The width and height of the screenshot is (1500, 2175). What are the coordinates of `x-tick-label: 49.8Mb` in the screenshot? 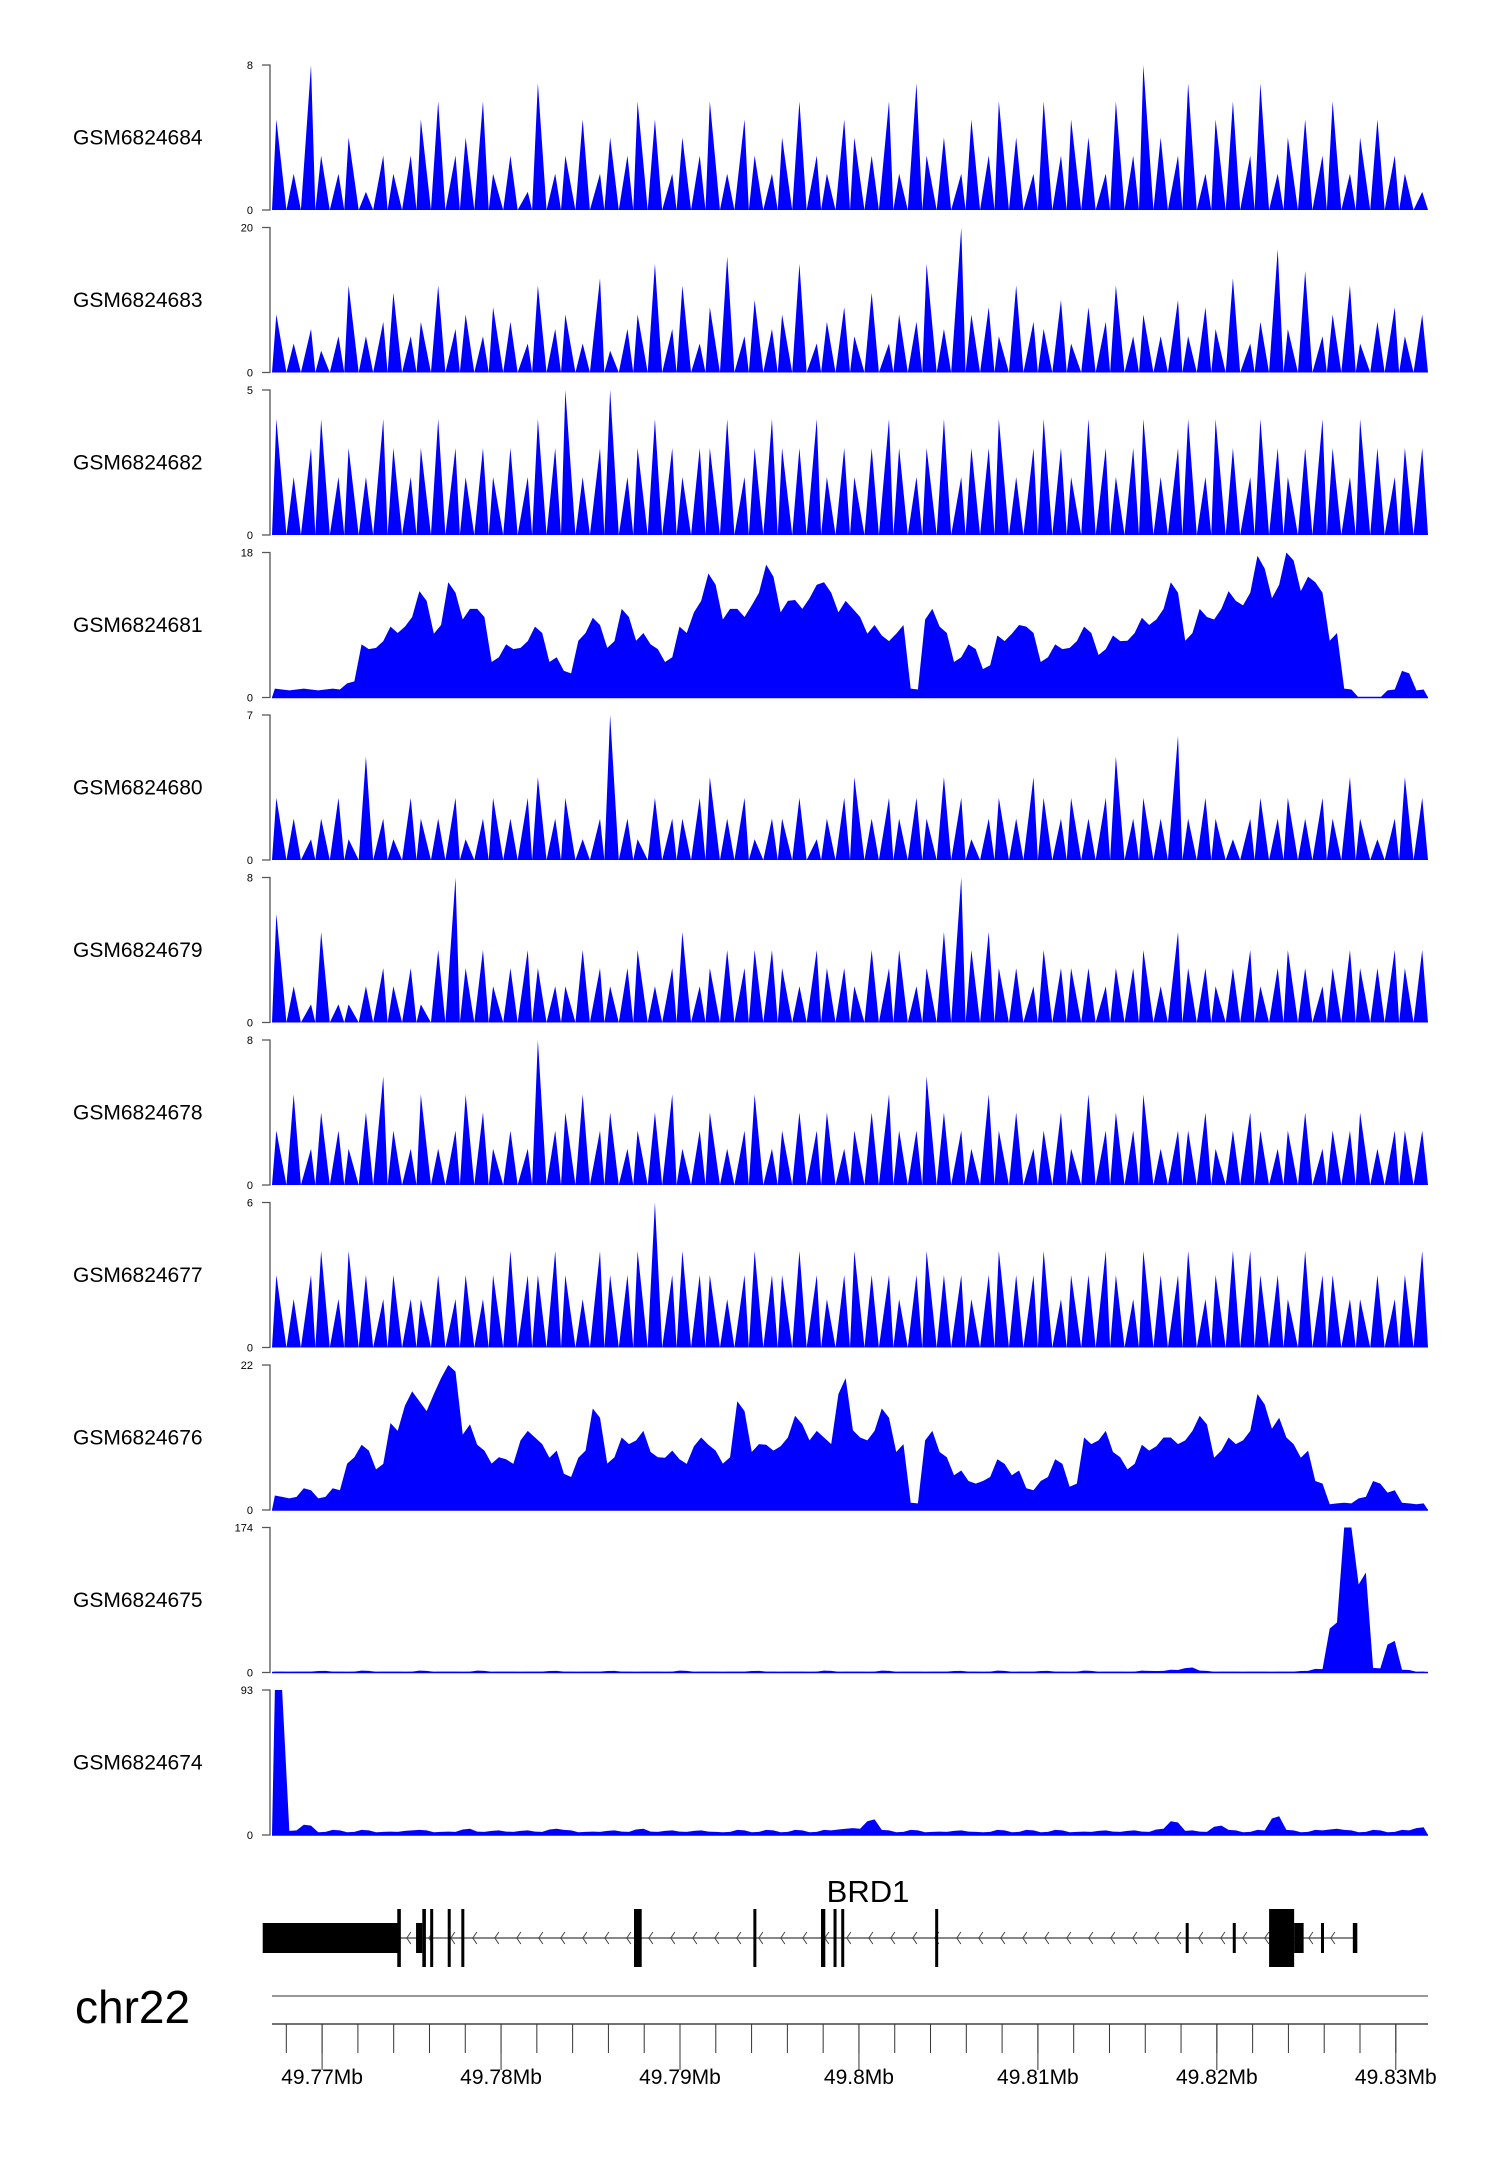 It's located at (859, 2077).